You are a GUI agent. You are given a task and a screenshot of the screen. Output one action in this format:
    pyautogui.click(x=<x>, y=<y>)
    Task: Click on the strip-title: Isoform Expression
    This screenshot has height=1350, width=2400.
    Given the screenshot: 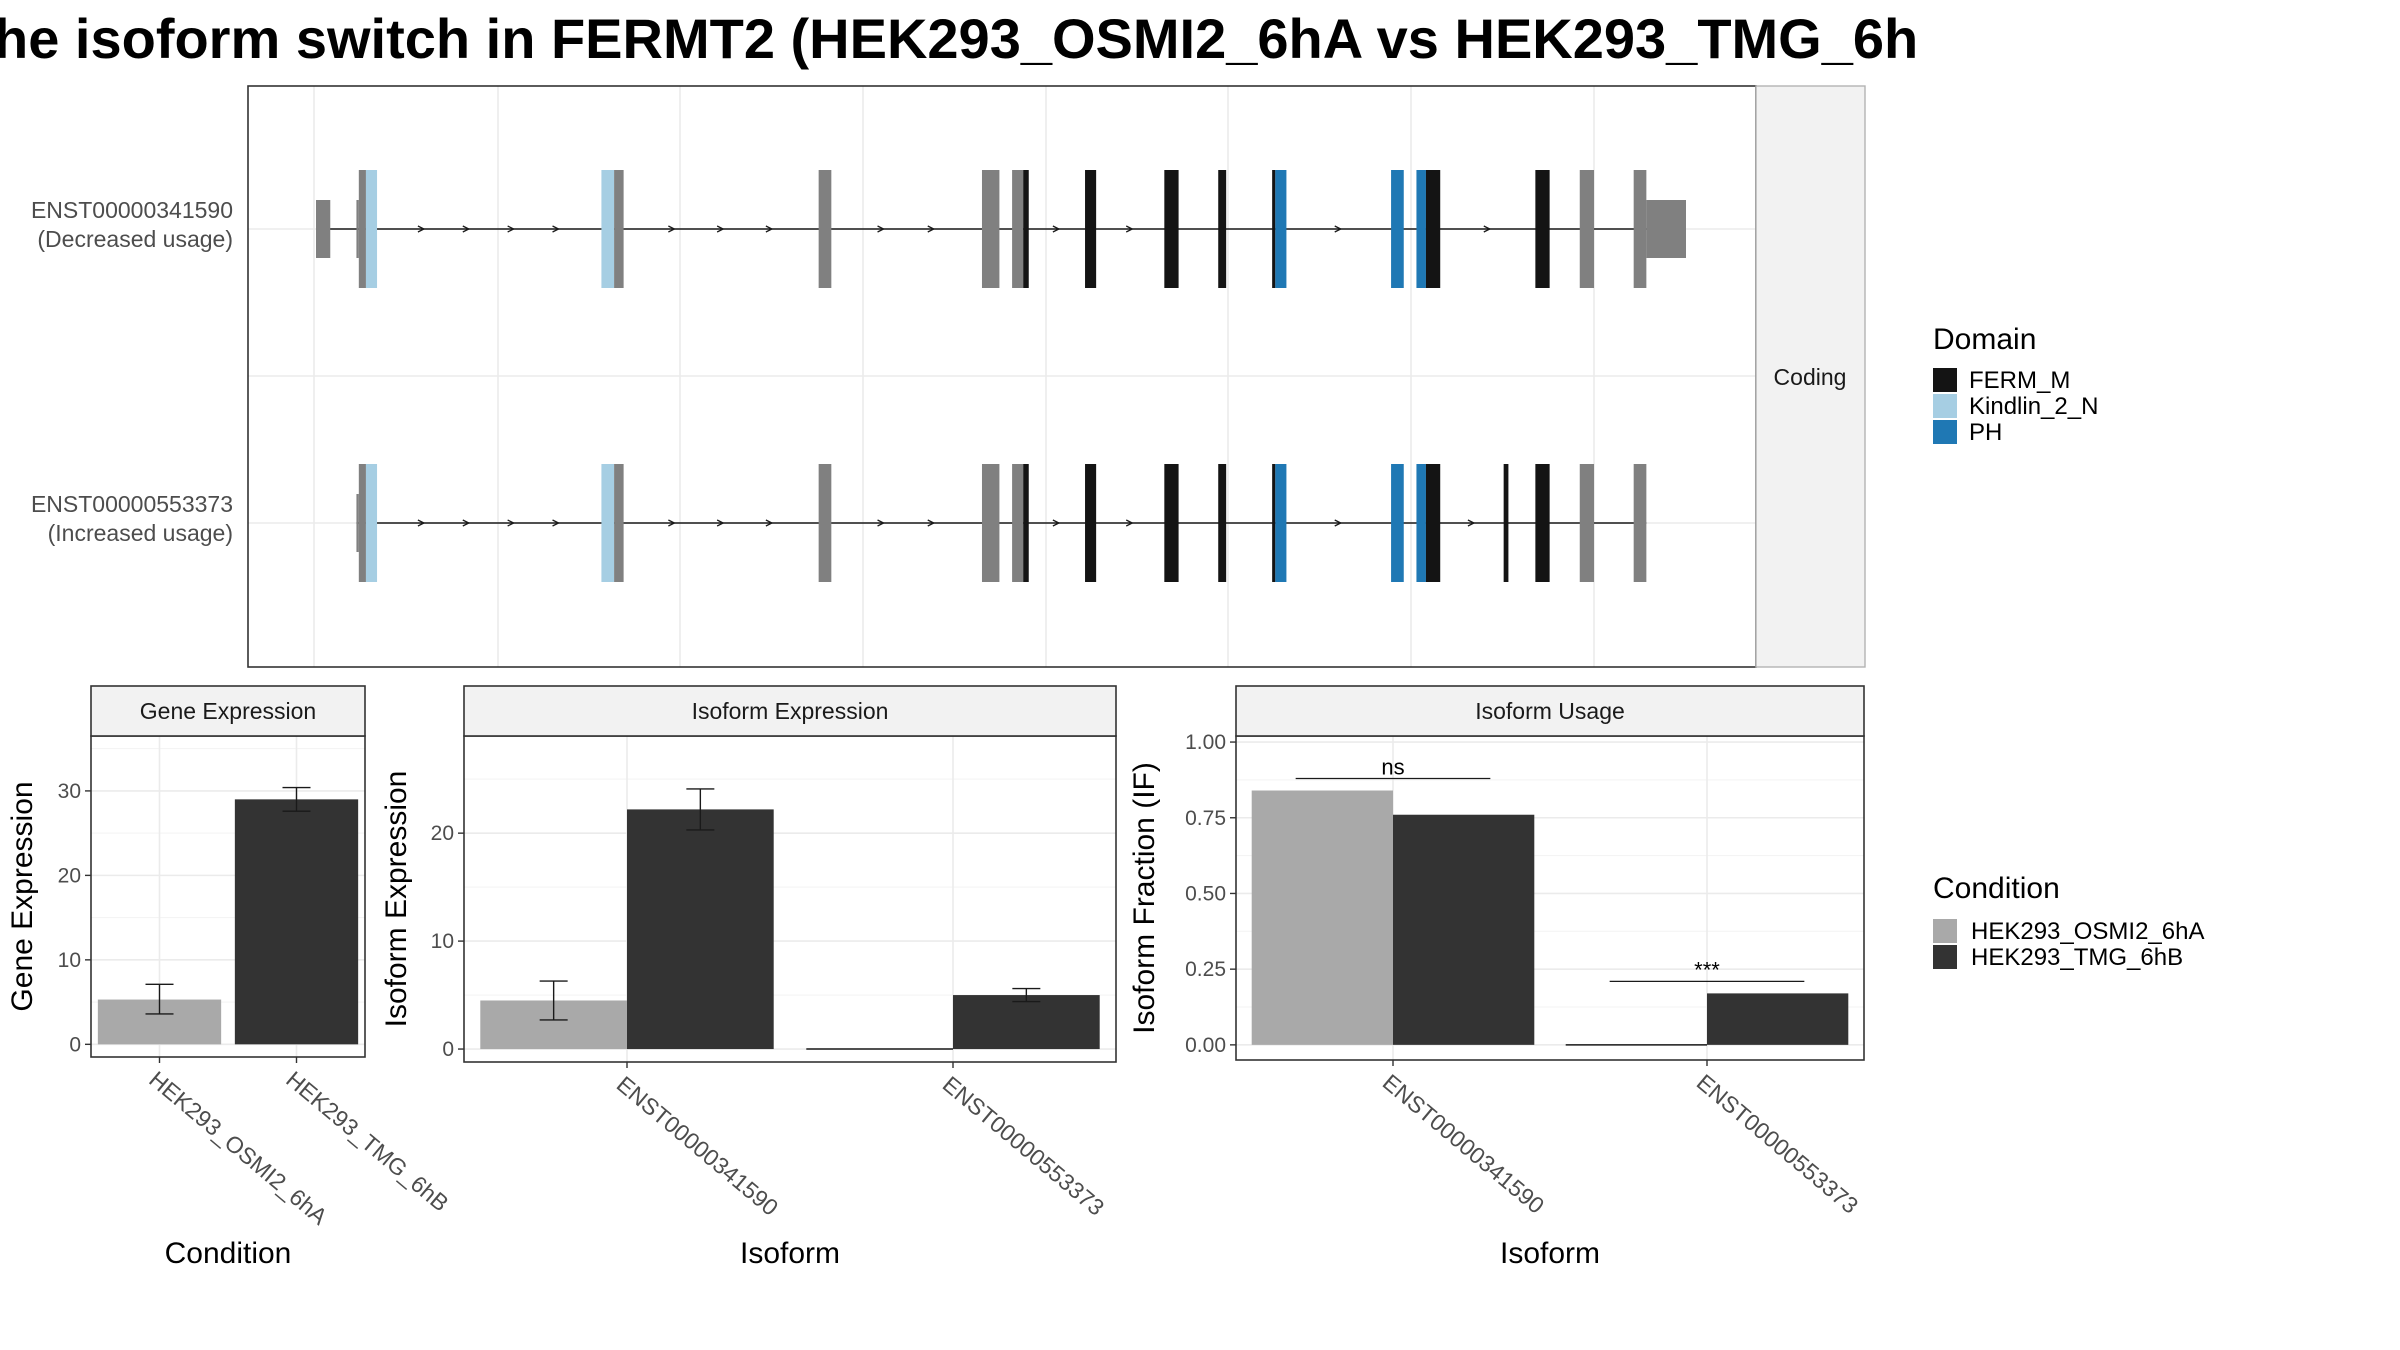 What is the action you would take?
    pyautogui.click(x=790, y=711)
    